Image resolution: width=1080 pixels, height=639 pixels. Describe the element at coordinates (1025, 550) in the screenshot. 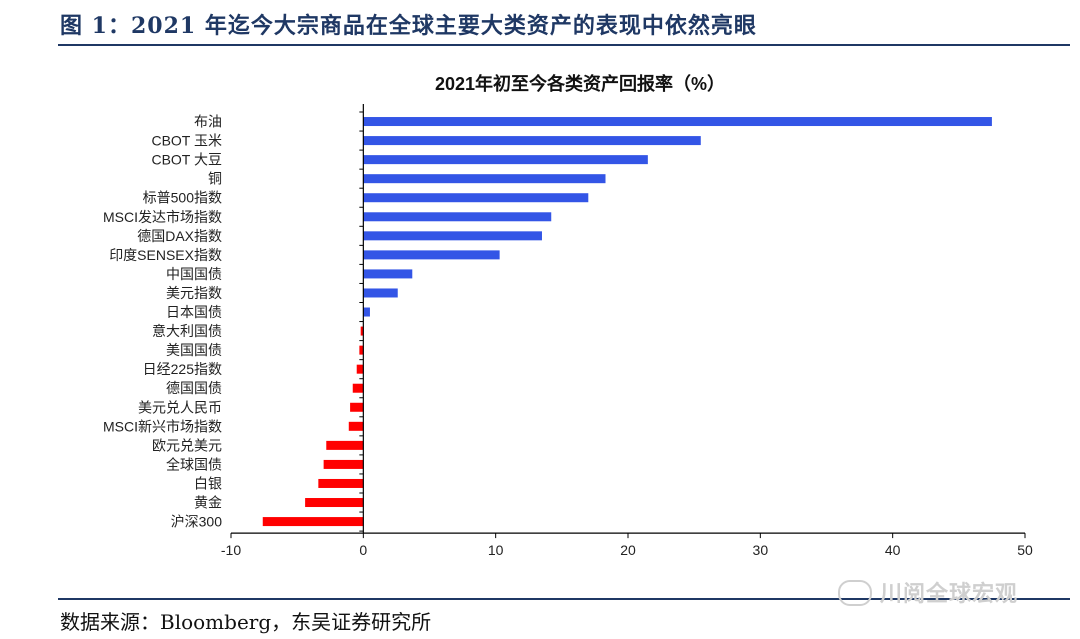

I see `x-tick-label: 50` at that location.